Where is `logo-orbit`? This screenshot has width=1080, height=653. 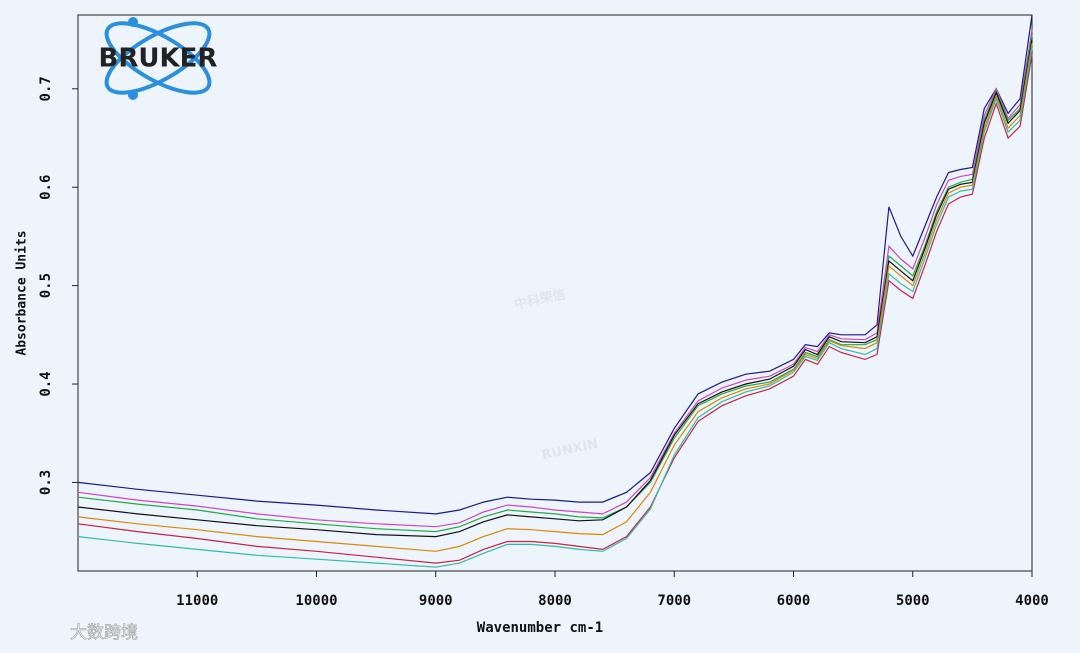
logo-orbit is located at coordinates (158, 58).